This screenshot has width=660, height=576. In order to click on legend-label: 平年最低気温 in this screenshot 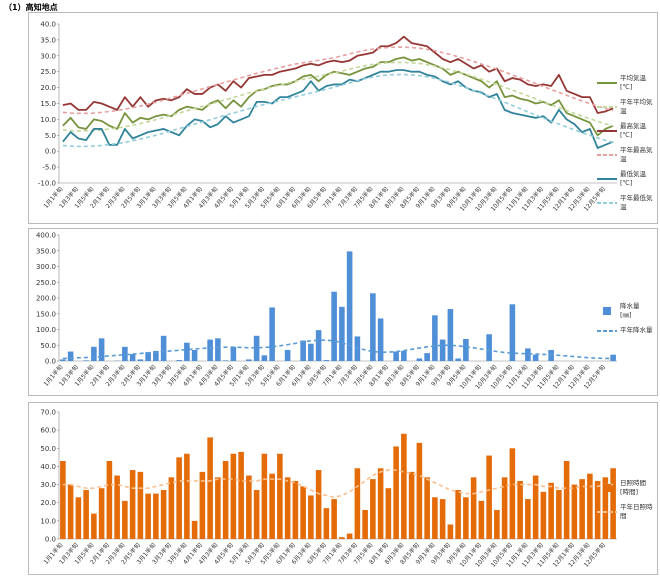, I will do `click(636, 202)`.